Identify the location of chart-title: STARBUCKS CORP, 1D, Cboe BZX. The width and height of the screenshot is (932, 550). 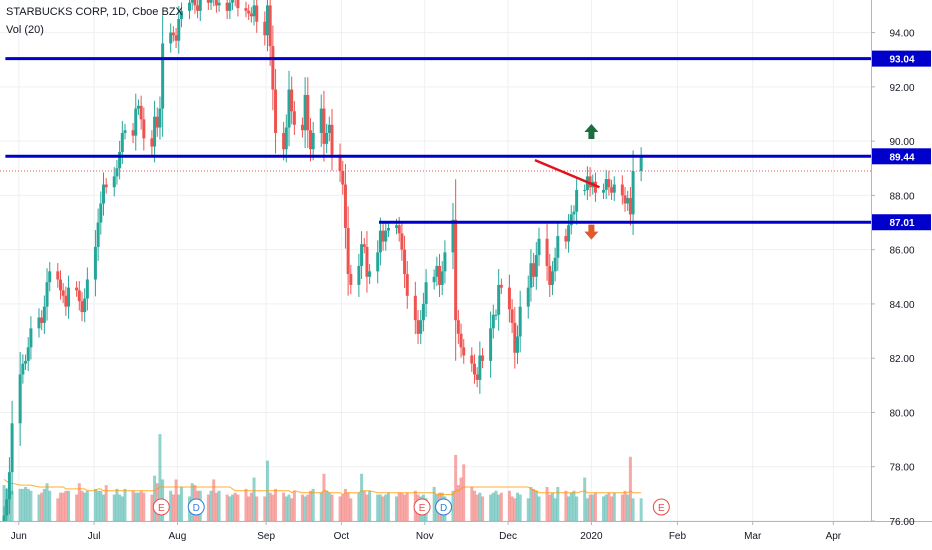
(94, 12).